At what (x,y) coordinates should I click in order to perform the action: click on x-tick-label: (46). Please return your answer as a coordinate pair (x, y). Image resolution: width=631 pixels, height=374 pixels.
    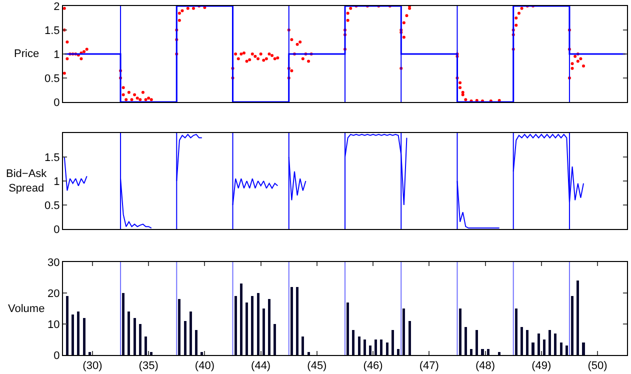
    Looking at the image, I should click on (373, 366).